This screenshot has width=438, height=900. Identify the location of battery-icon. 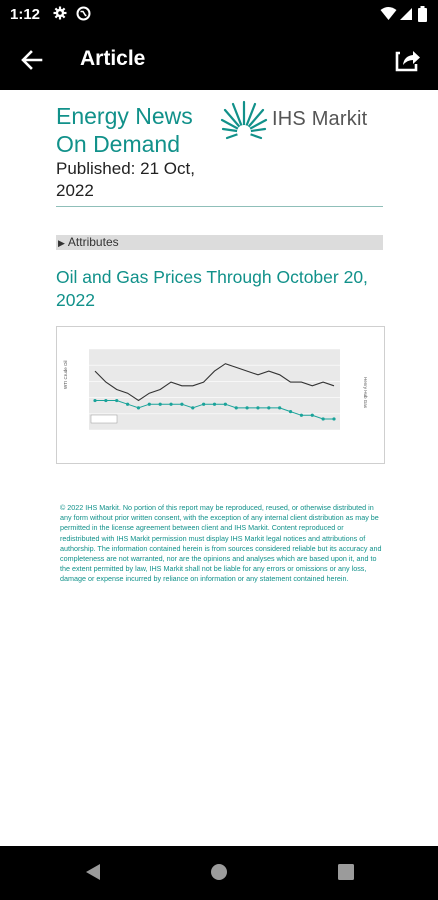
(422, 16).